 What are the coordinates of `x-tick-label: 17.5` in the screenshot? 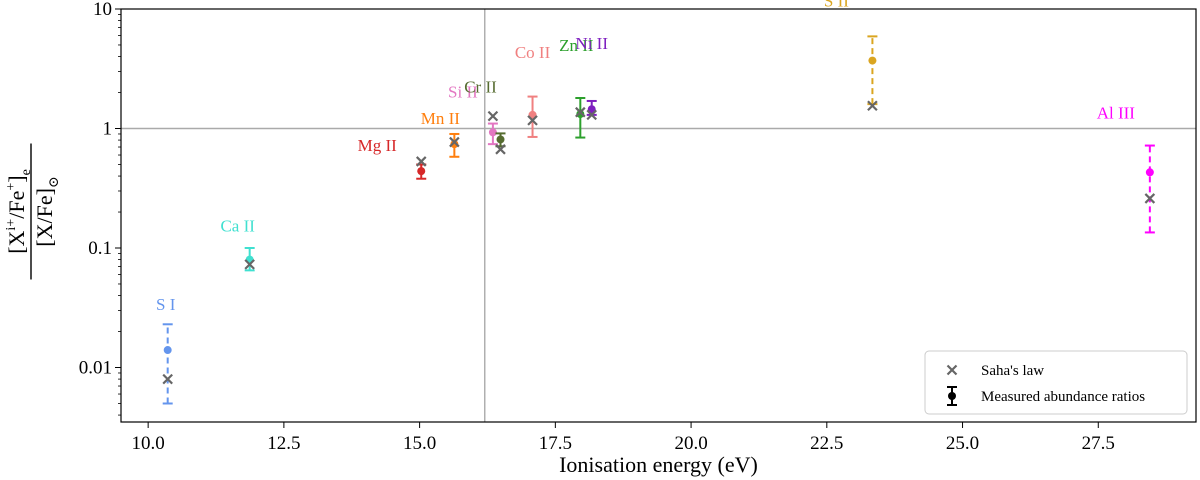 It's located at (555, 443).